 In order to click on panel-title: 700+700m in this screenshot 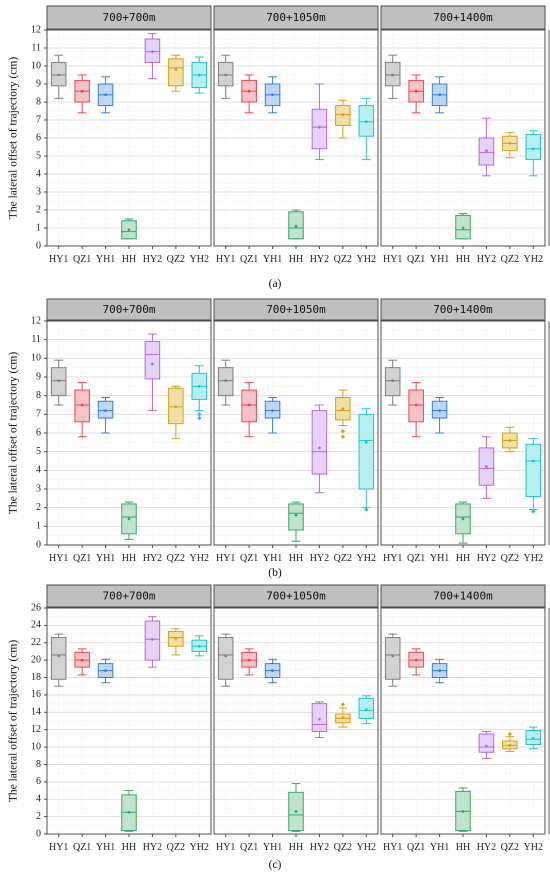, I will do `click(129, 17)`.